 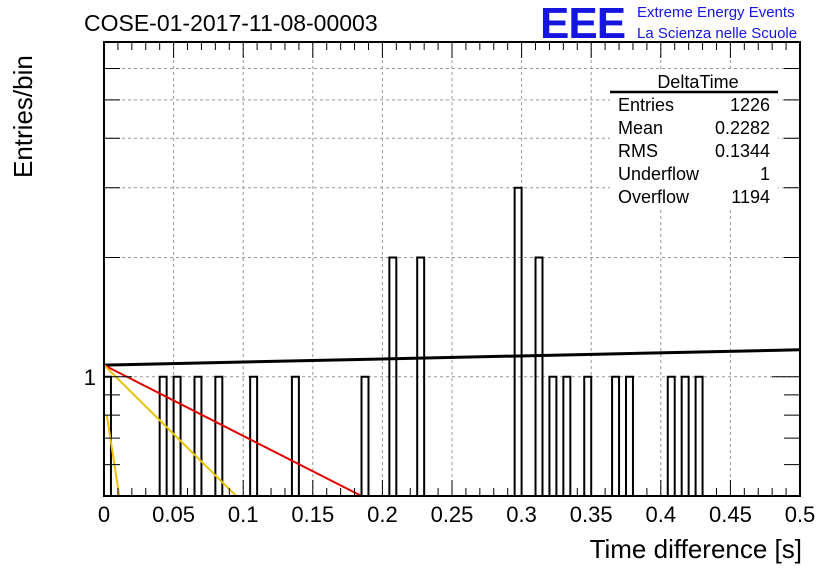 I want to click on y-tick-label: 1, so click(x=90, y=377).